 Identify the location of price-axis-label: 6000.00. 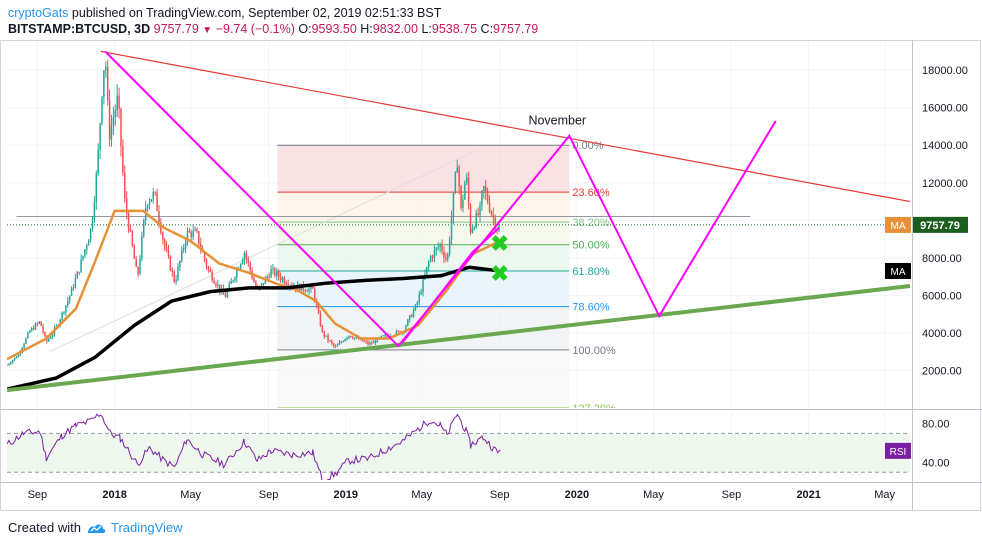
(942, 296).